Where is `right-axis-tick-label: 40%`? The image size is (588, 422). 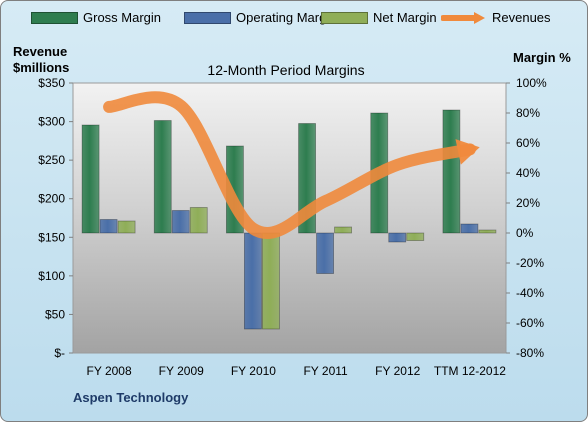 right-axis-tick-label: 40% is located at coordinates (528, 173).